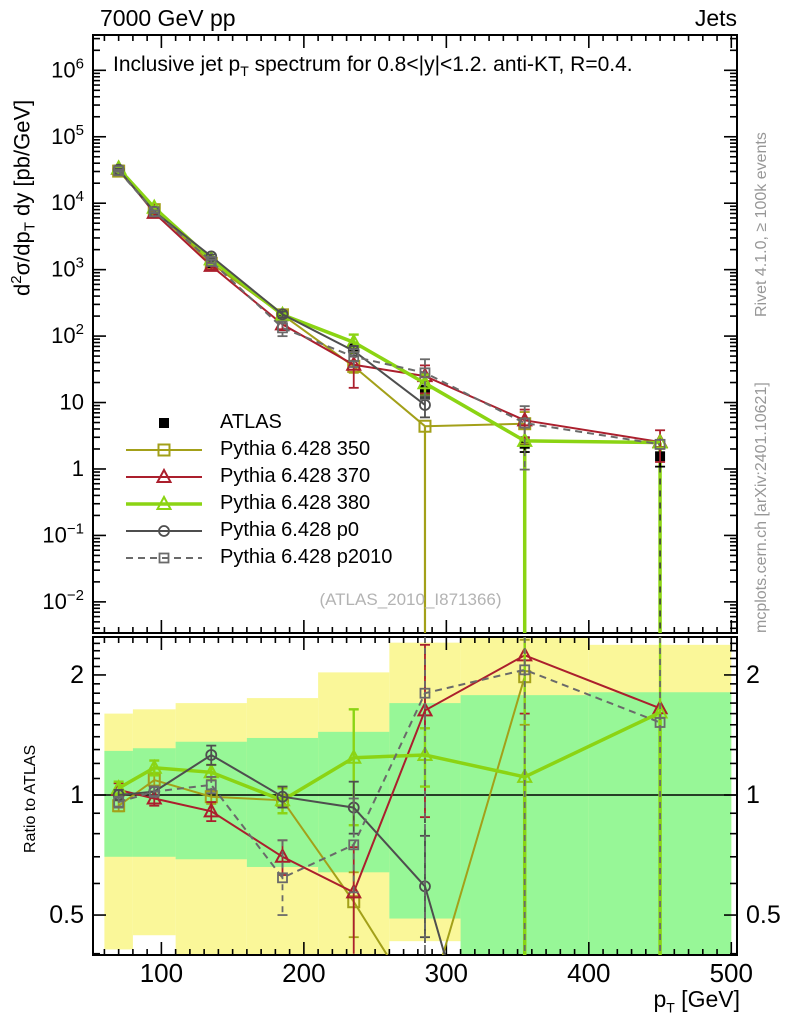 The height and width of the screenshot is (1024, 786). I want to click on watermark-label: (ATLAS_2010_I871366), so click(410, 599).